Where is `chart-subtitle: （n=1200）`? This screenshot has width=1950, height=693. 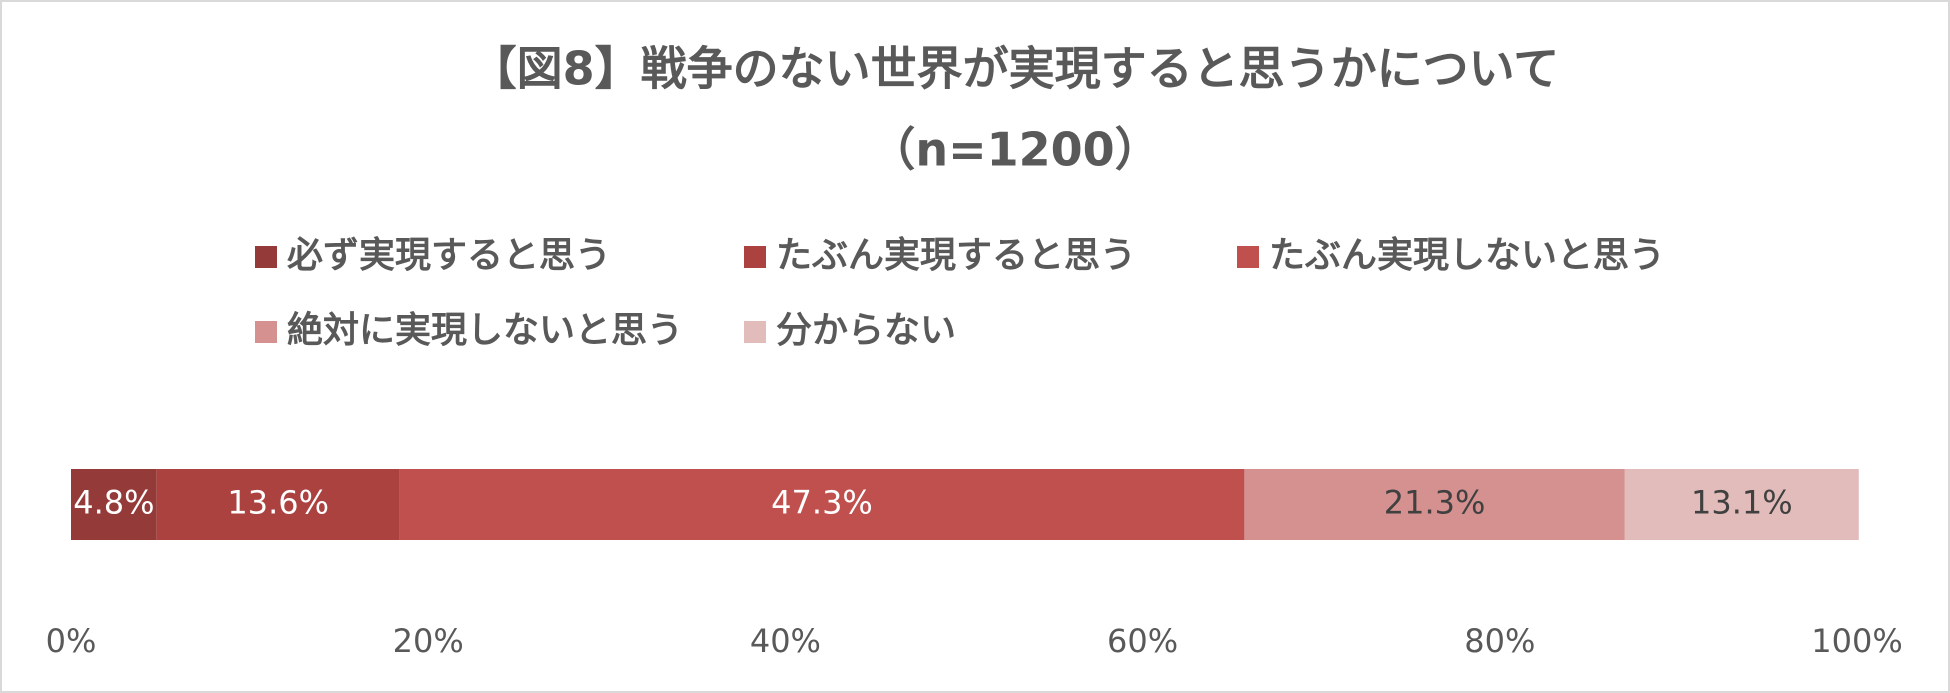 chart-subtitle: （n=1200） is located at coordinates (1014, 150).